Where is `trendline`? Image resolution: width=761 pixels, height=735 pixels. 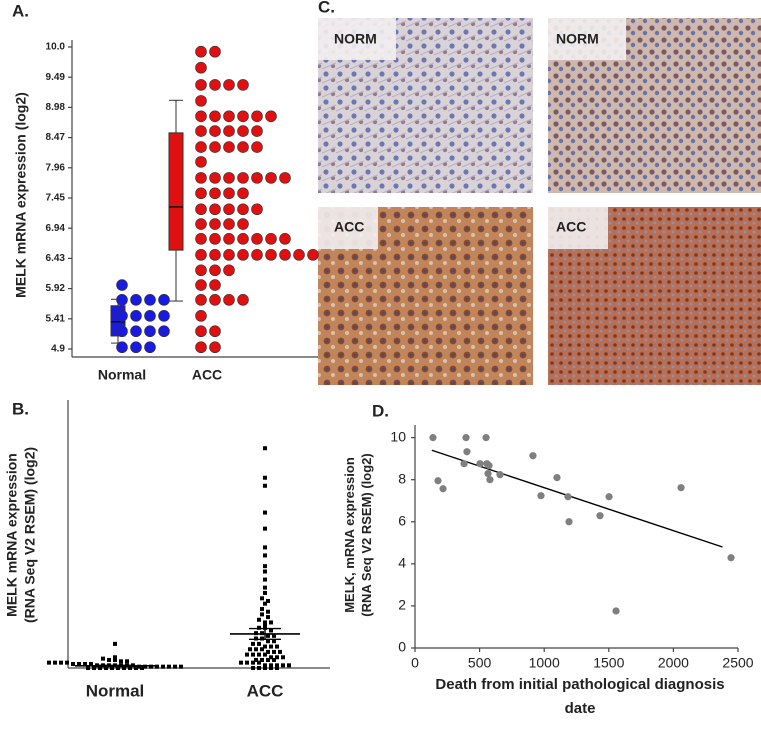 trendline is located at coordinates (577, 498).